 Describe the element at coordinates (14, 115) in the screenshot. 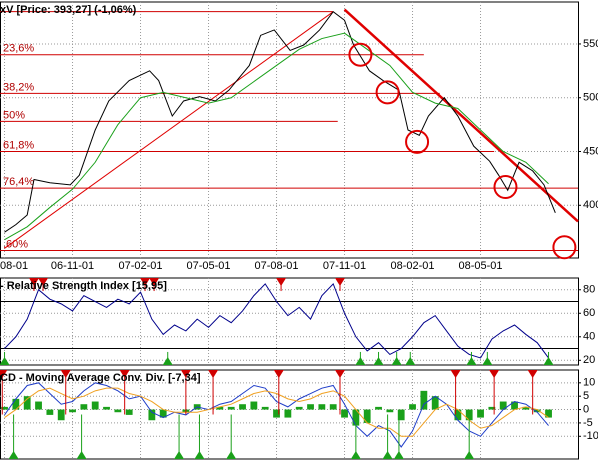

I see `fib-label: 50%` at that location.